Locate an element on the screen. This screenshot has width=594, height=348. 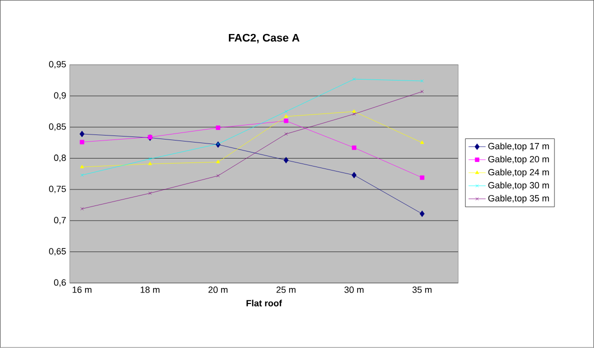
x-tick-label: 35 m is located at coordinates (422, 290).